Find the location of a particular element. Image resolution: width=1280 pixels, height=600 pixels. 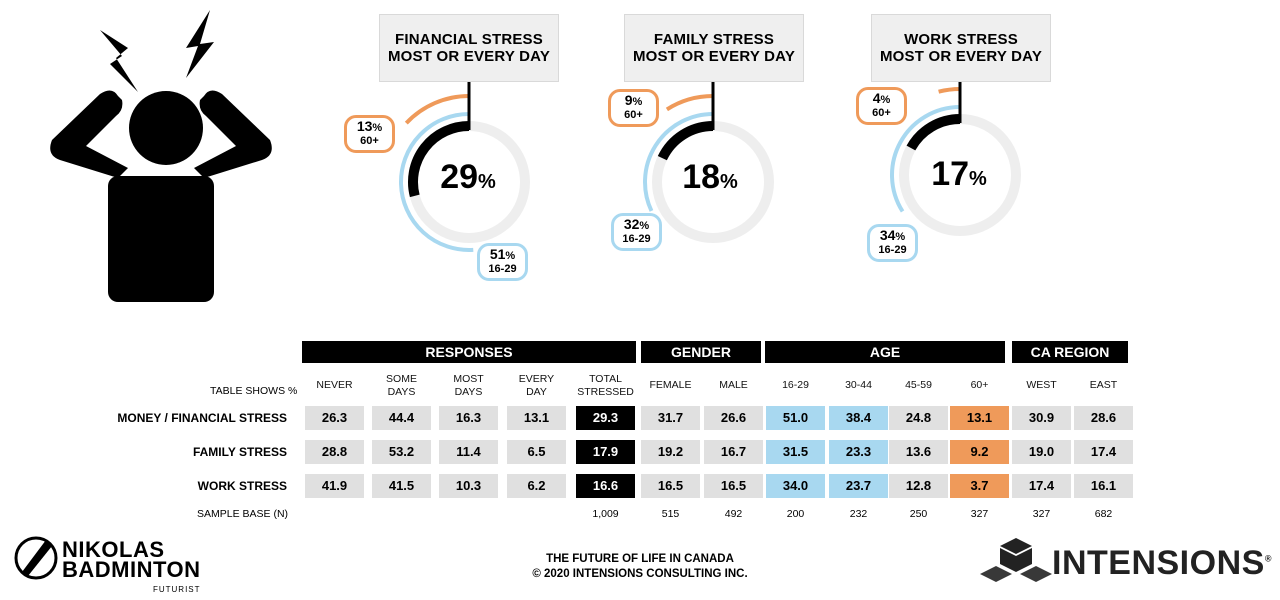

brand-left-line2: BADMINTON is located at coordinates (131, 569).